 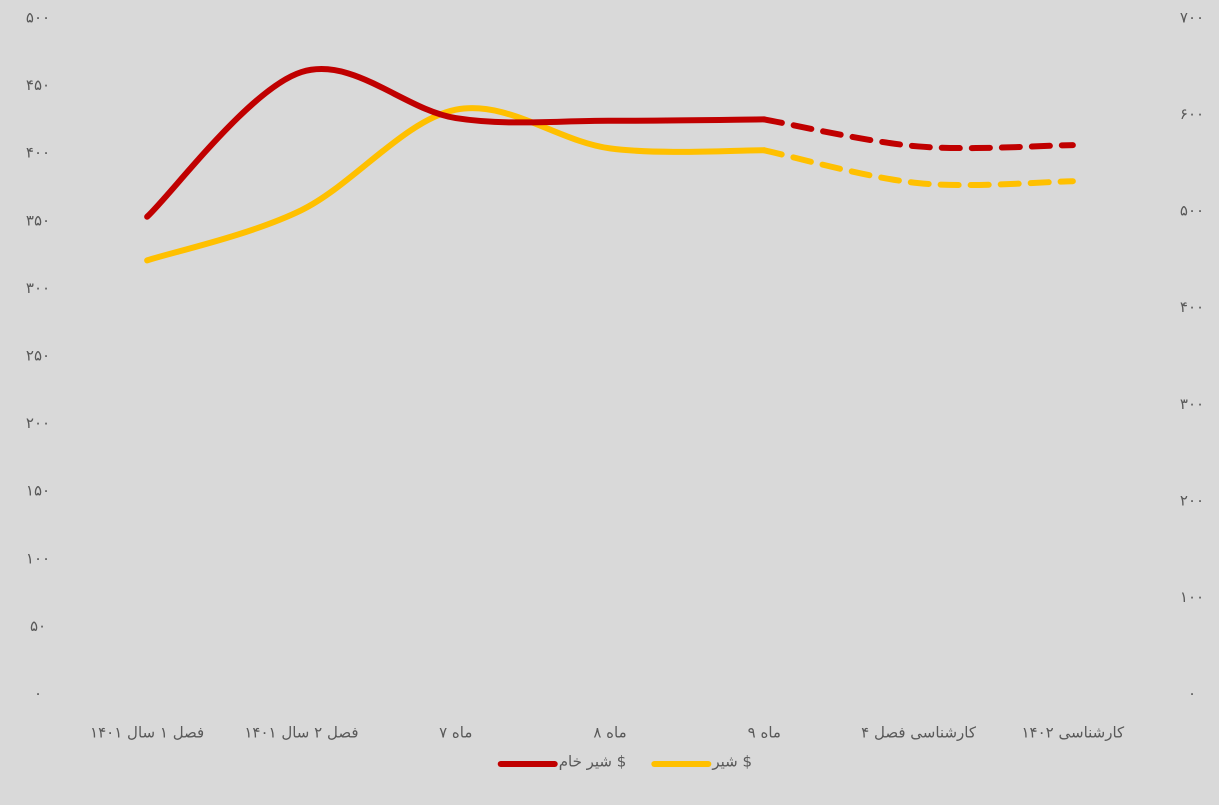 What do you see at coordinates (38, 491) in the screenshot?
I see `y-tick-label: ۱۵۰` at bounding box center [38, 491].